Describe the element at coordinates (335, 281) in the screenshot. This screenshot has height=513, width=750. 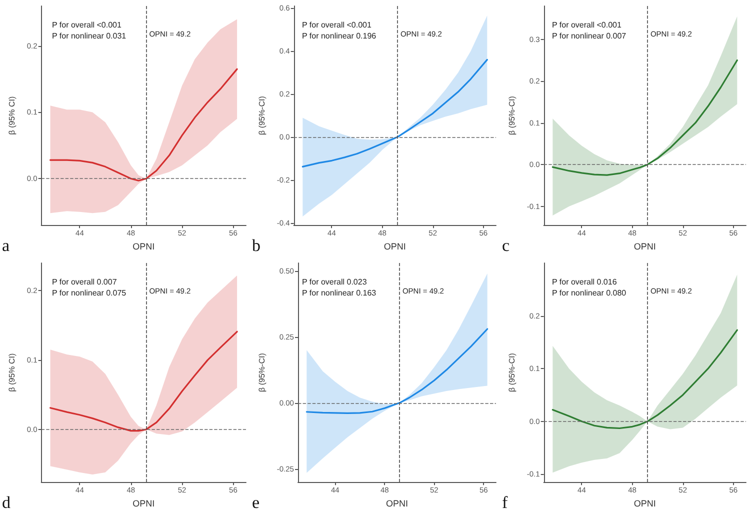
I see `annotation: P for overall 0.023` at that location.